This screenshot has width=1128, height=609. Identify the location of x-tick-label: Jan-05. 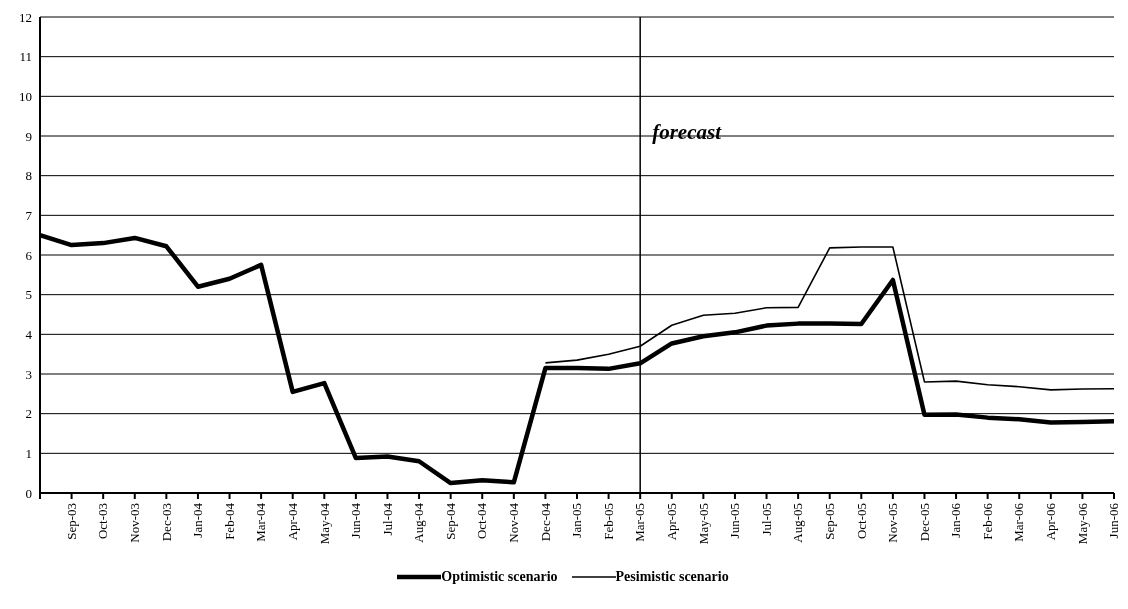
(577, 520).